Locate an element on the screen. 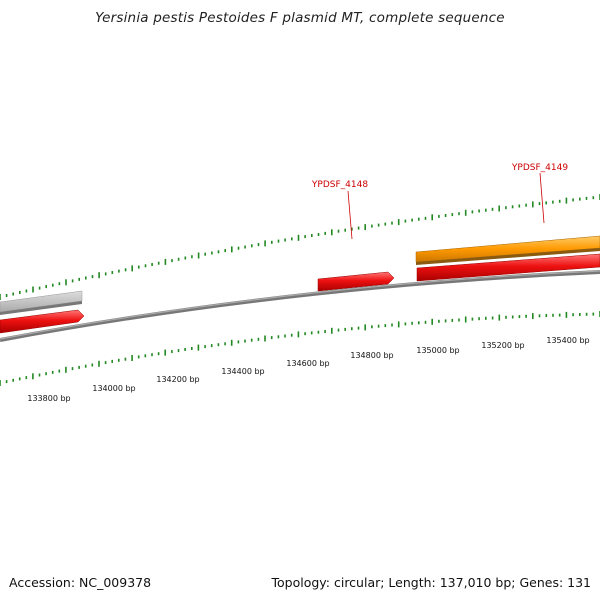  position-label: 134800 bp is located at coordinates (371, 355).